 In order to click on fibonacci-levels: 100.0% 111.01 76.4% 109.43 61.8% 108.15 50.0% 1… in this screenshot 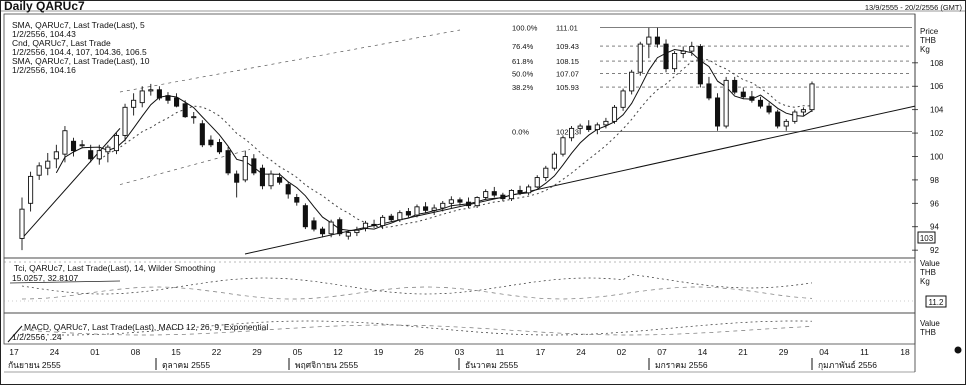, I will do `click(712, 80)`.